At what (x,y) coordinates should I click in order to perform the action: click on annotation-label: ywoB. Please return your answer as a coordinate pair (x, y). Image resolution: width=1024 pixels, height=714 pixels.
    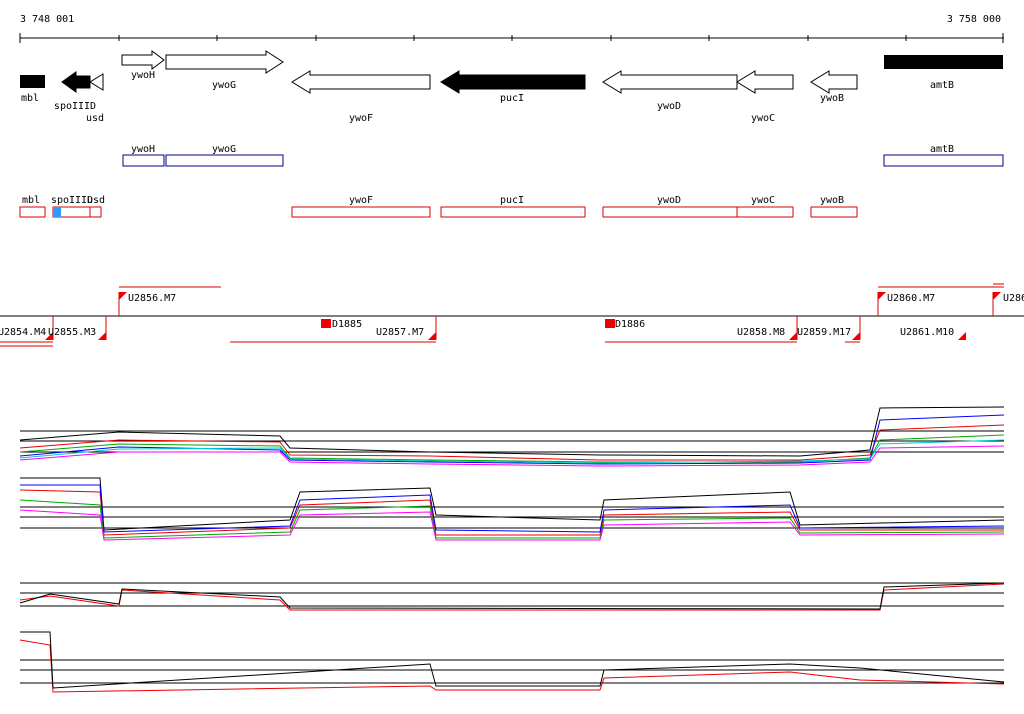
    Looking at the image, I should click on (832, 200).